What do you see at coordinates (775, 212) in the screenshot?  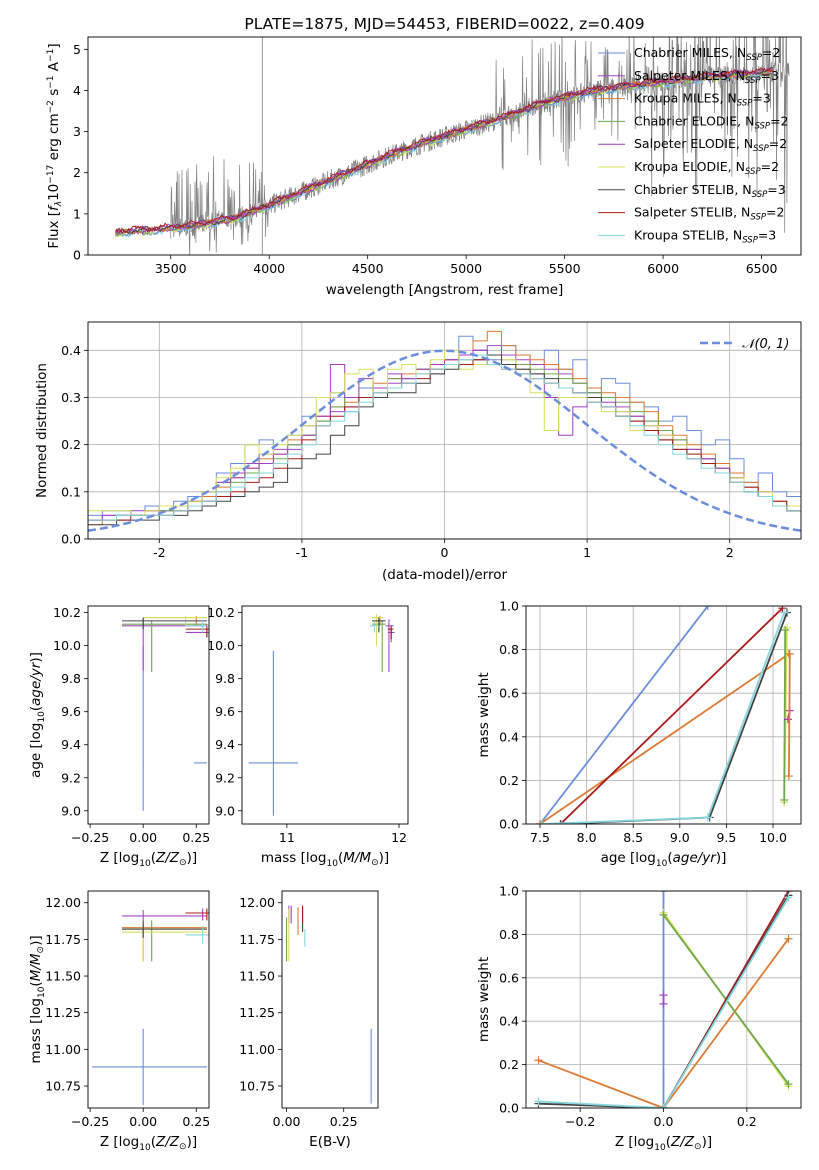 I see `legend-rest: =2` at bounding box center [775, 212].